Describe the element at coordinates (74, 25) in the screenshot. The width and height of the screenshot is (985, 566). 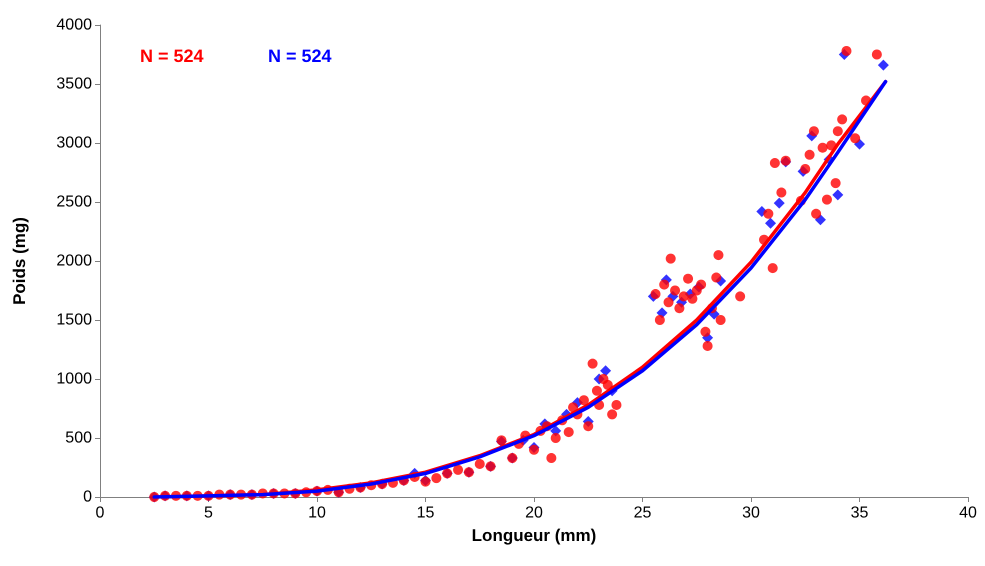
I see `y-tick-label: 4000` at that location.